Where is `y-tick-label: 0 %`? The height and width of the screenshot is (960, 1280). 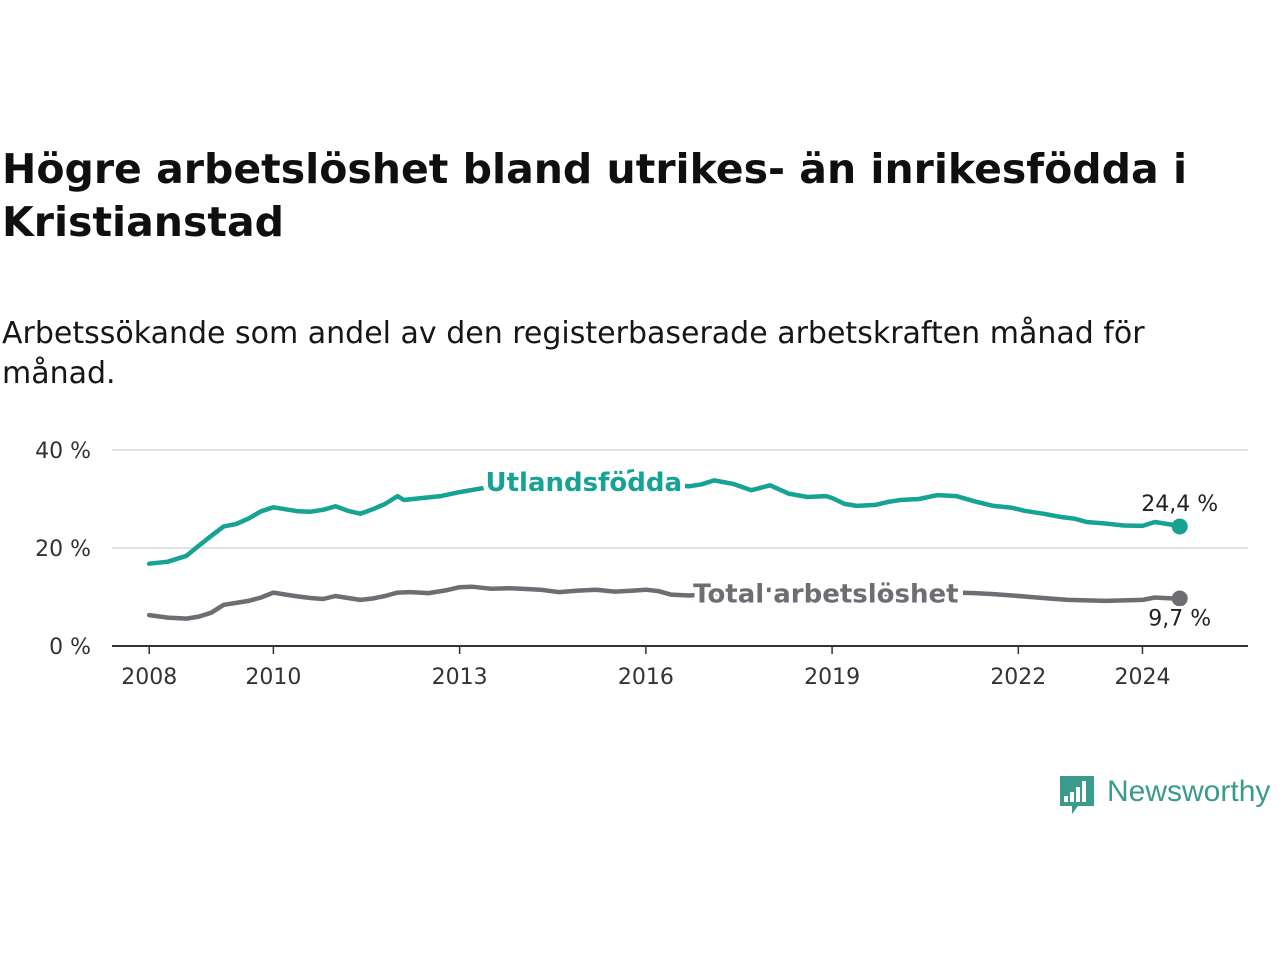 y-tick-label: 0 % is located at coordinates (70, 647).